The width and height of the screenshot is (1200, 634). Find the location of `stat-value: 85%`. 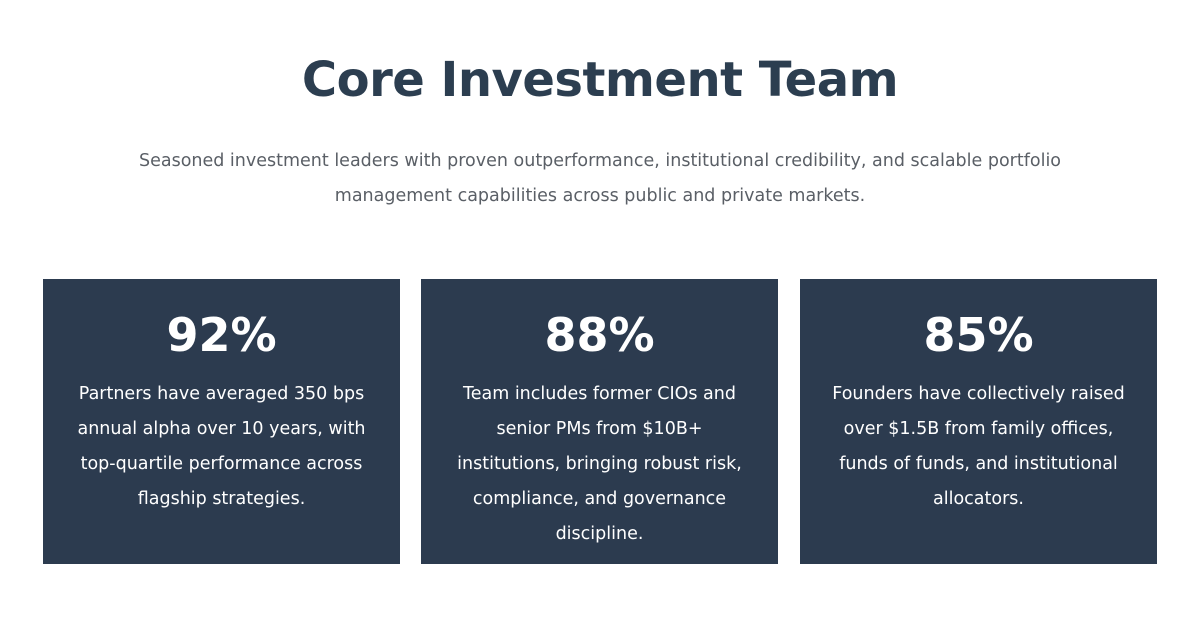

stat-value: 85% is located at coordinates (978, 335).